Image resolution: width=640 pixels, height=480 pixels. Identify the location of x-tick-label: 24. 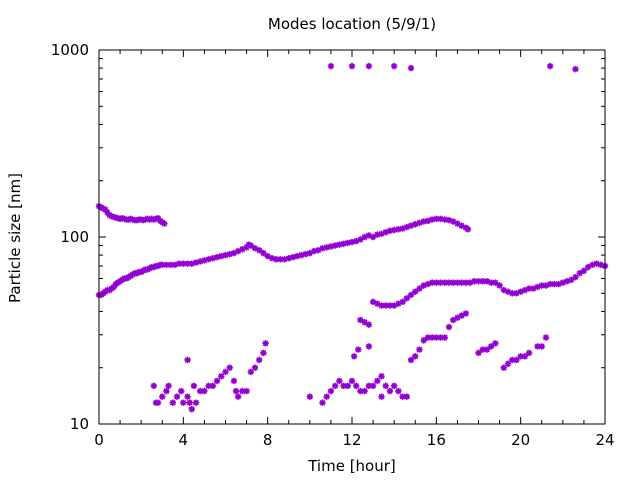
(604, 440).